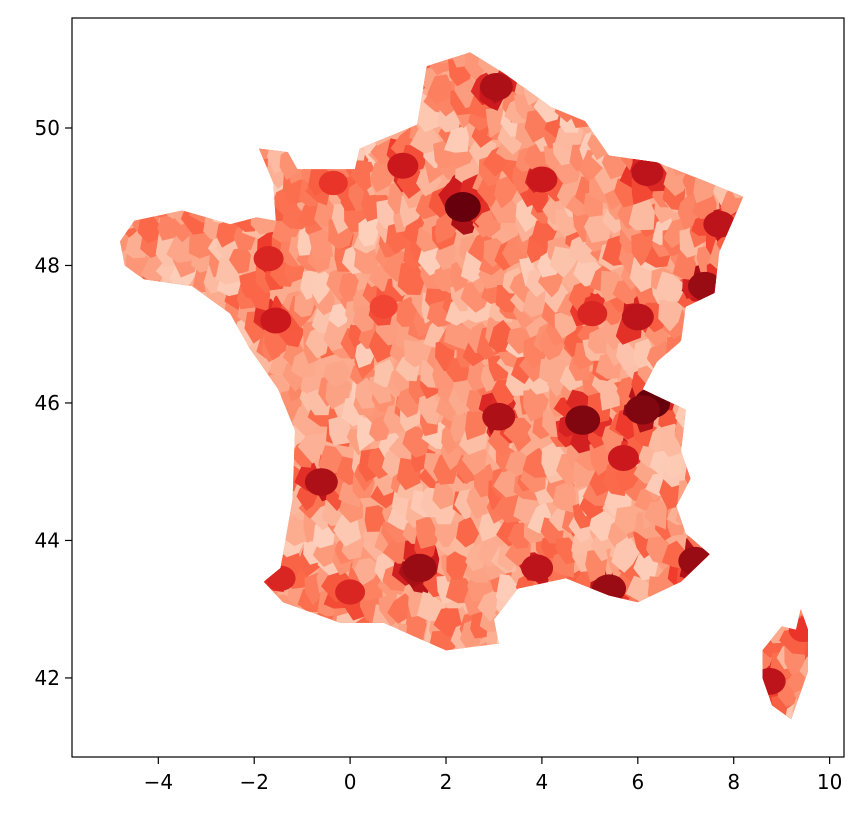  I want to click on hotspot-besancon, so click(637, 317).